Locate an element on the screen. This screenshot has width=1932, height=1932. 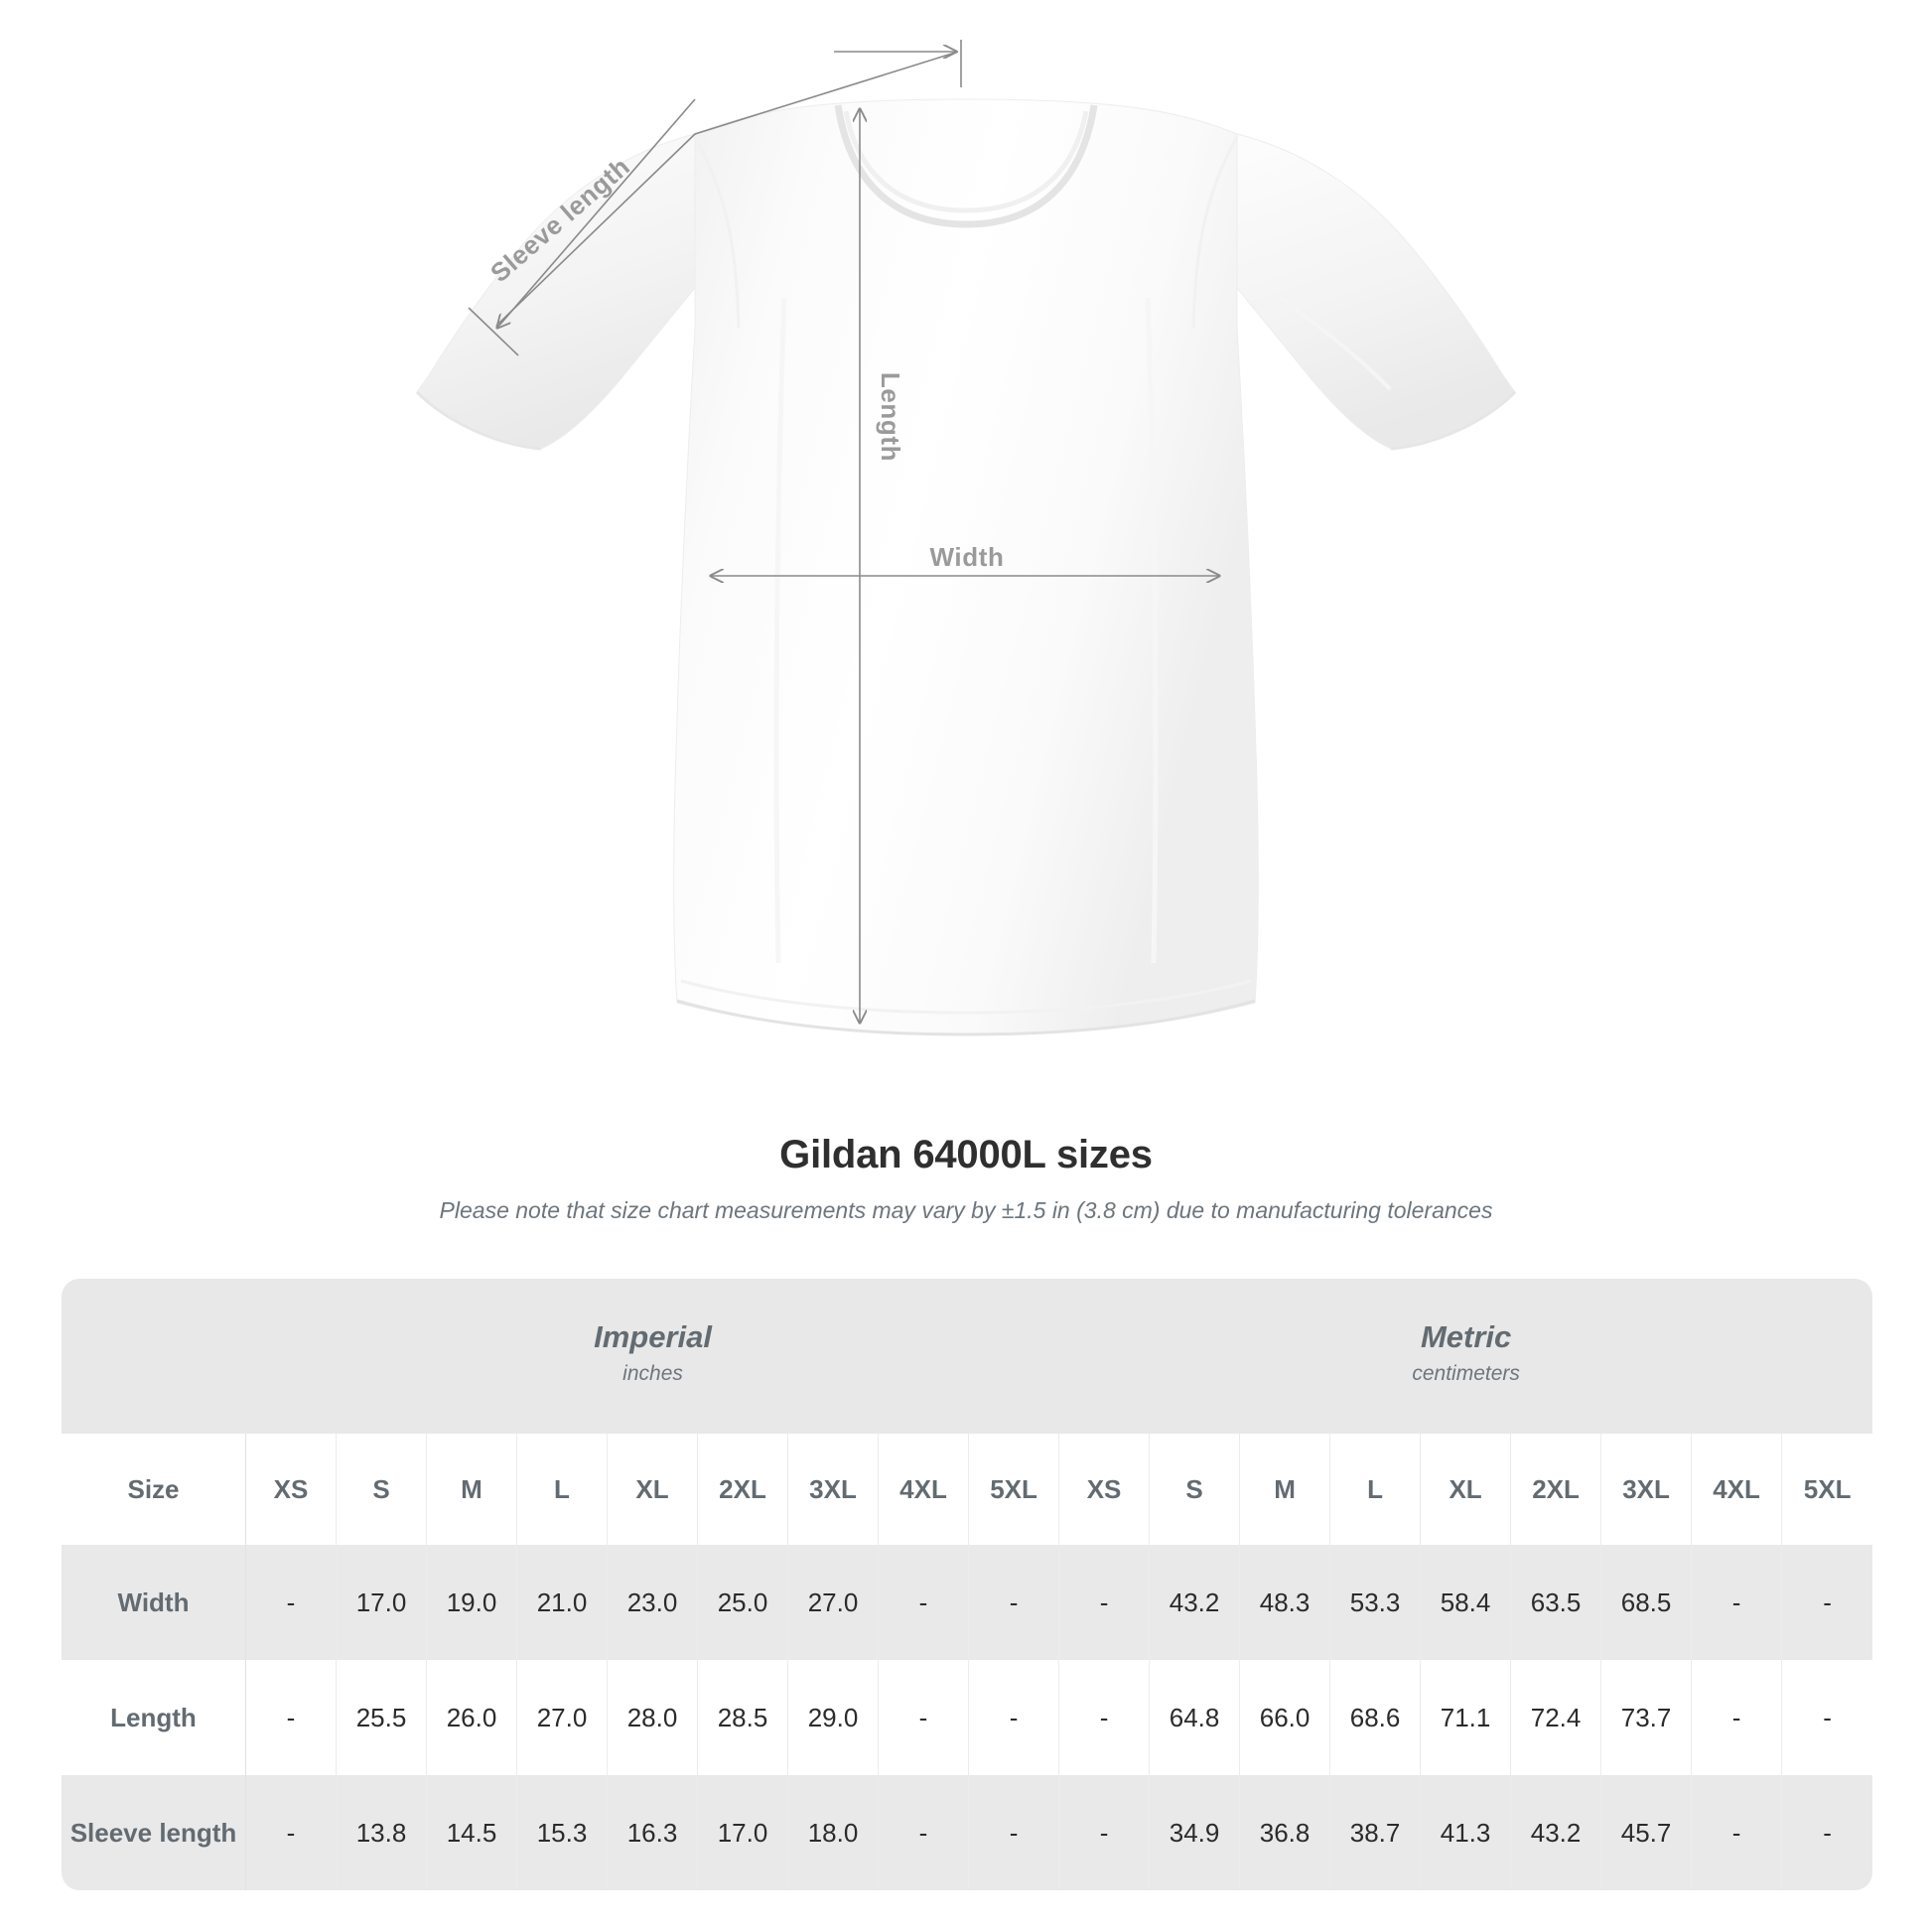
length-dimension: Length is located at coordinates (882, 566).